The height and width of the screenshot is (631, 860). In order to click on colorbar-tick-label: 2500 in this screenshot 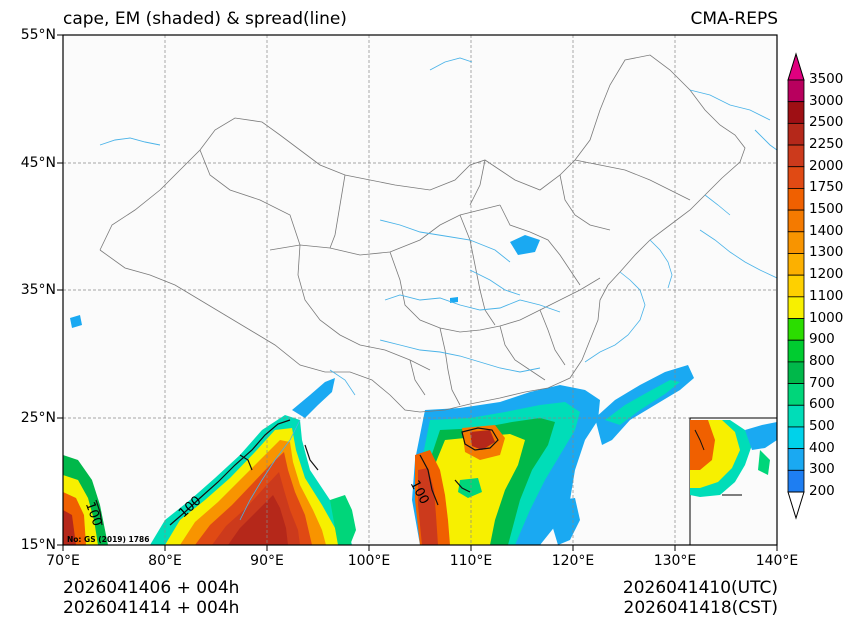, I will do `click(826, 122)`.